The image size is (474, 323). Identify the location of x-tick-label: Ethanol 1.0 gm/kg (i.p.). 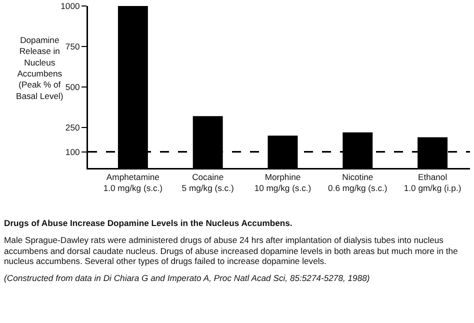
(433, 182).